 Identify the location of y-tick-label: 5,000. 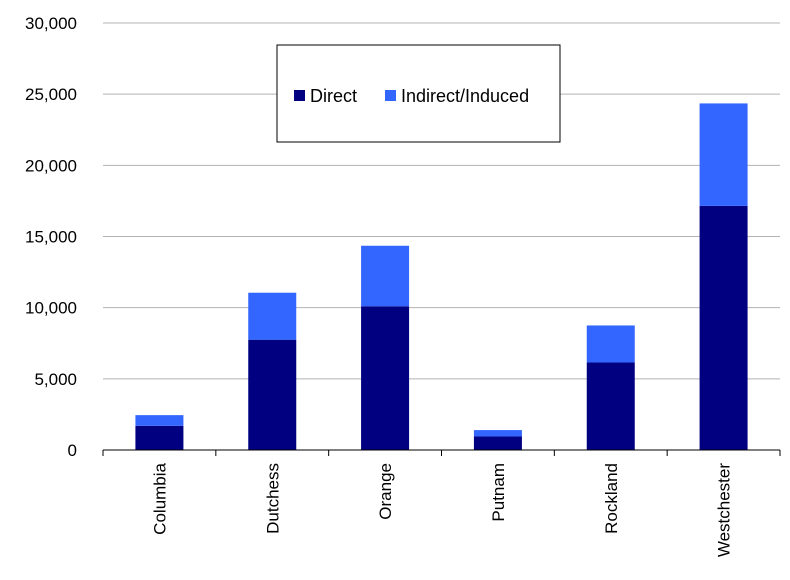
(55, 379).